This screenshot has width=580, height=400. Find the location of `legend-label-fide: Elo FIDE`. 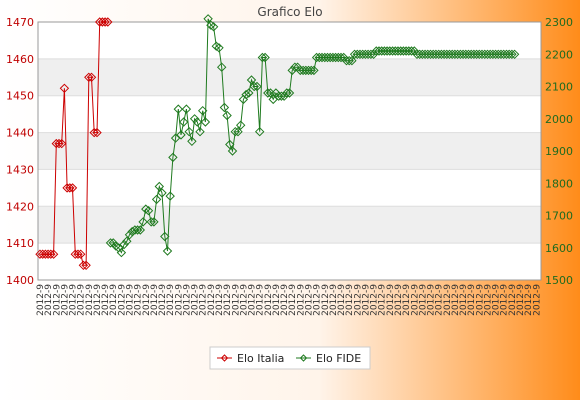

legend-label-fide: Elo FIDE is located at coordinates (338, 358).